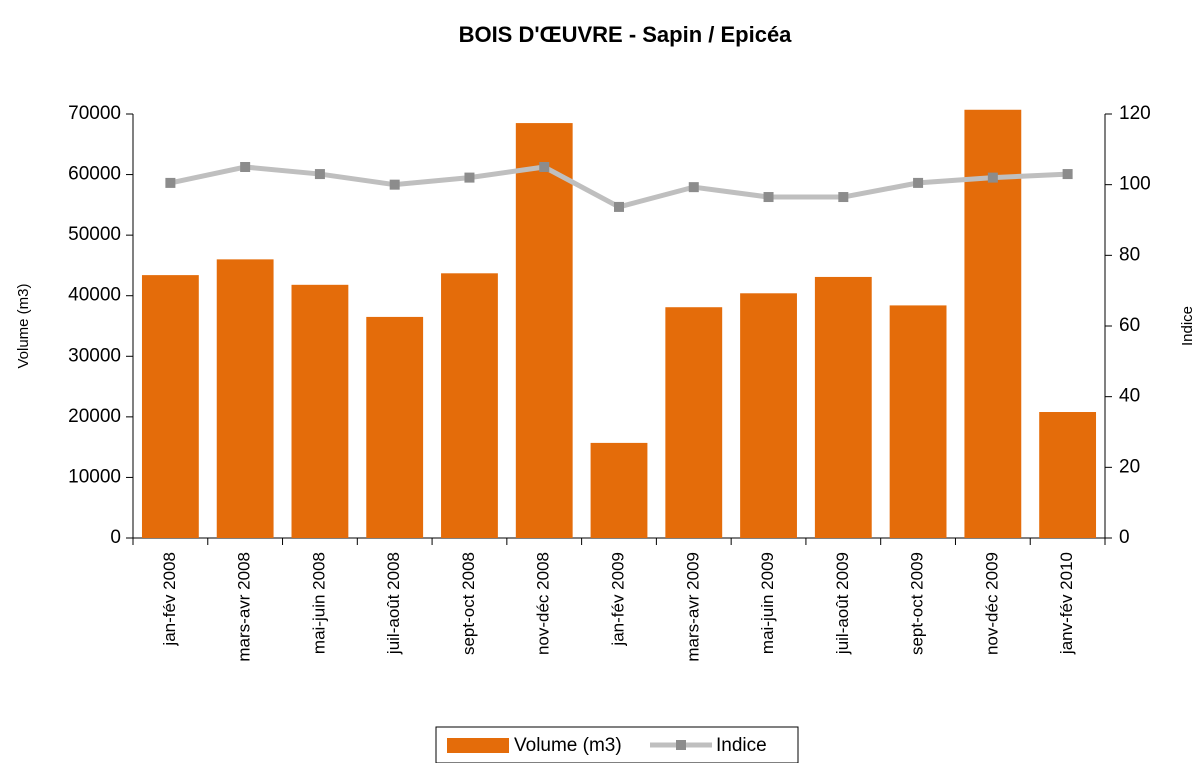 This screenshot has width=1204, height=763. Describe the element at coordinates (626, 34) in the screenshot. I see `chart-title: BOIS D'ŒUVRE - Sapin / Epicéa` at that location.